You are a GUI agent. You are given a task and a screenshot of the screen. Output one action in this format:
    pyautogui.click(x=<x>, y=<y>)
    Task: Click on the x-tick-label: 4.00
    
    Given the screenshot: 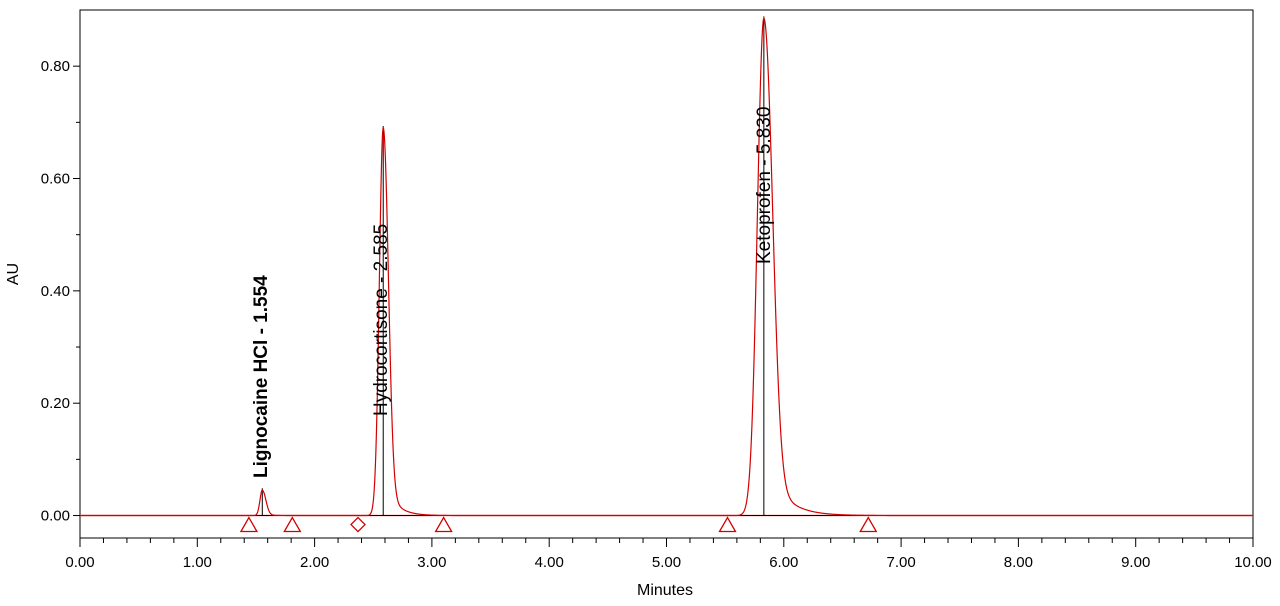 What is the action you would take?
    pyautogui.click(x=549, y=562)
    